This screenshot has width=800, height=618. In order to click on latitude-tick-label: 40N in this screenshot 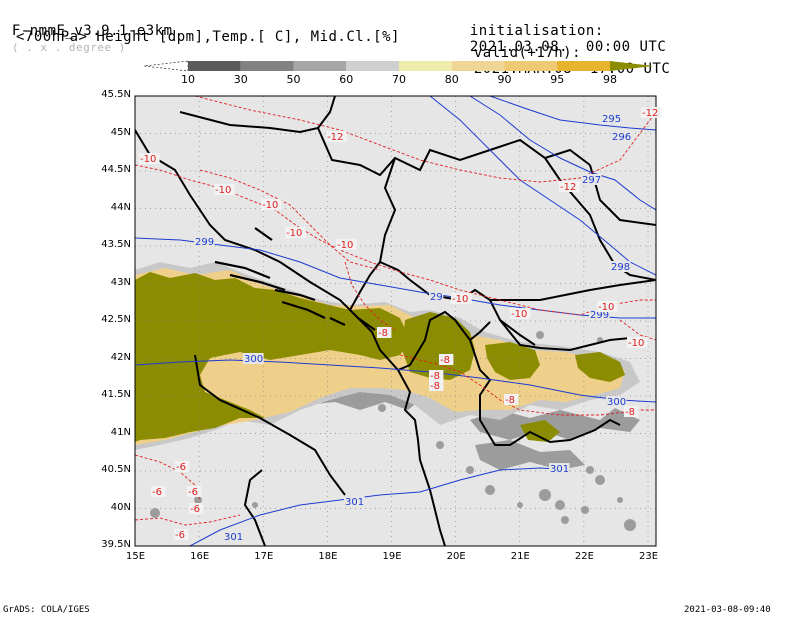, I will do `click(120, 507)`.